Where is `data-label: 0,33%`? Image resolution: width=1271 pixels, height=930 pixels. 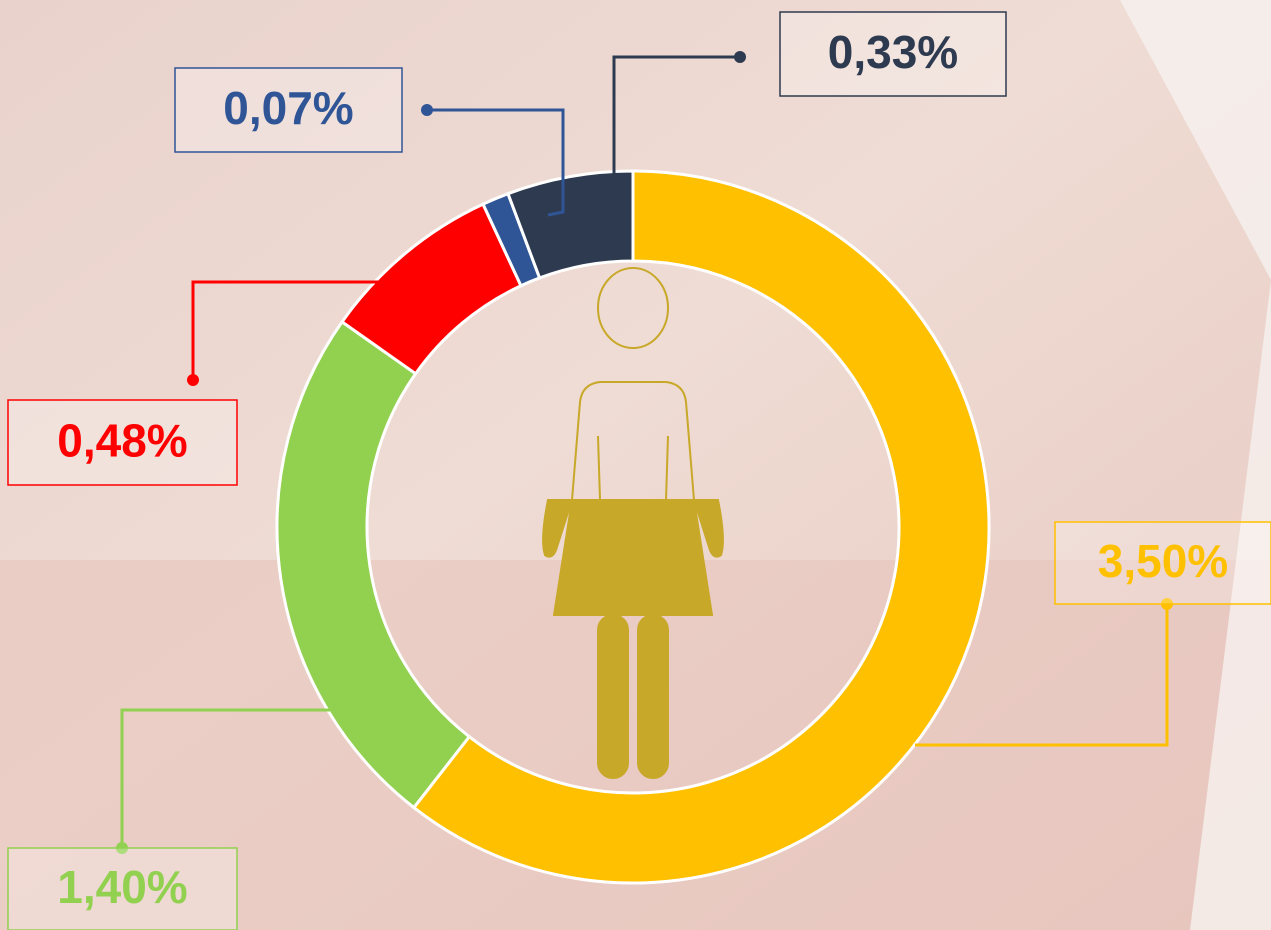
data-label: 0,33% is located at coordinates (893, 52).